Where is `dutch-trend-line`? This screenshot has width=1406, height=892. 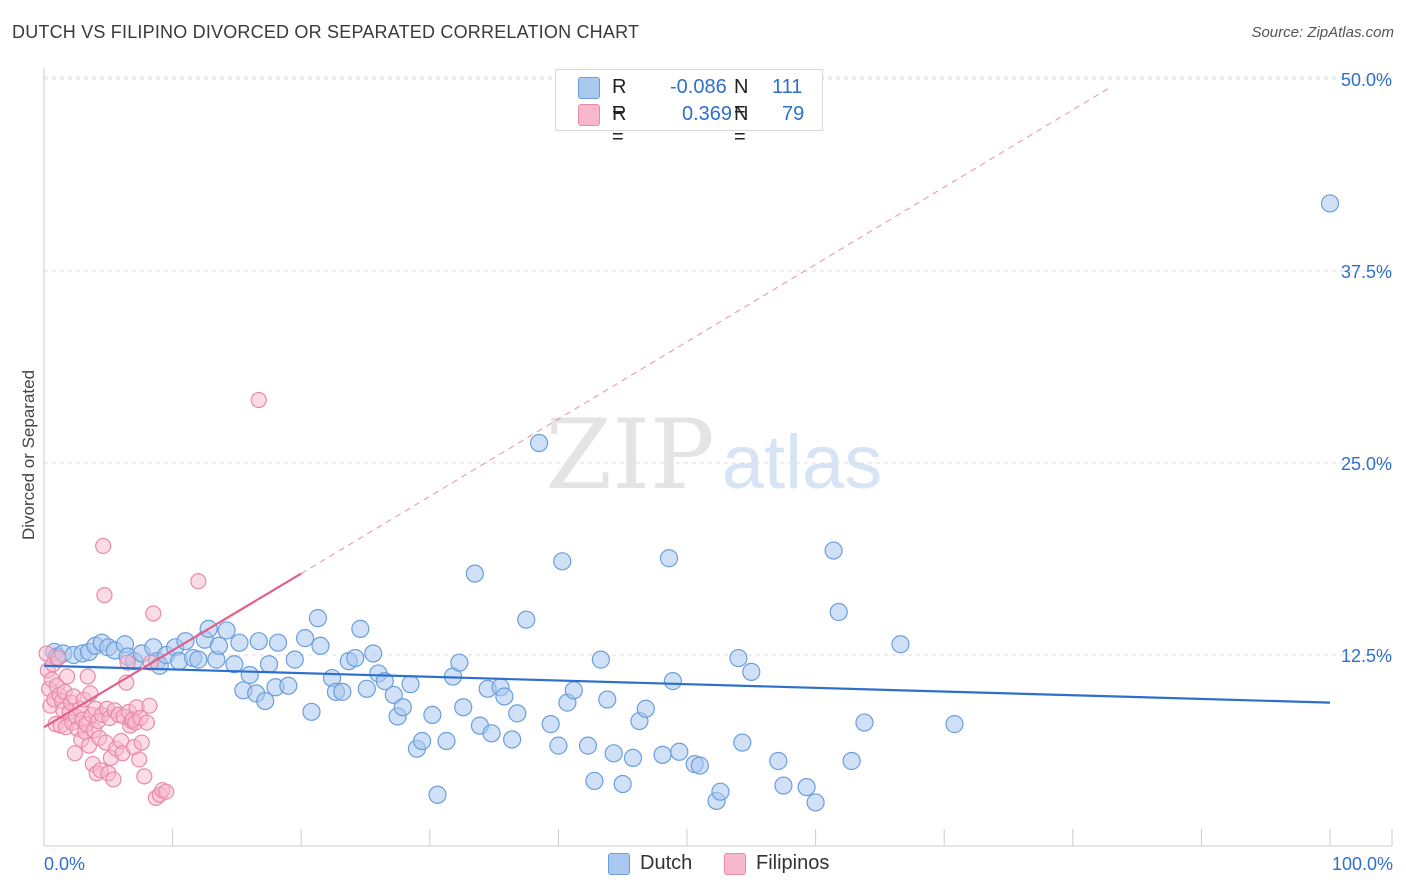
dutch-trend-line is located at coordinates (687, 684).